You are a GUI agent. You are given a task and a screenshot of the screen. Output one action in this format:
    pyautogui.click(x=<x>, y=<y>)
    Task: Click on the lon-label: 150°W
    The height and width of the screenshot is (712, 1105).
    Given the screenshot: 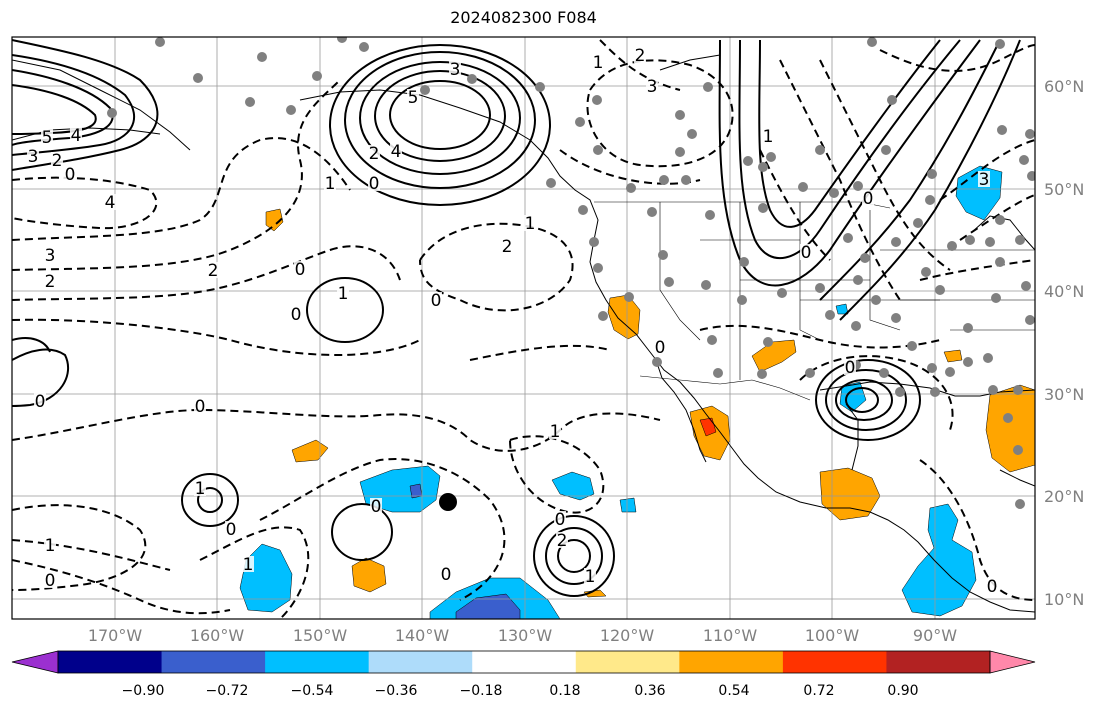 What is the action you would take?
    pyautogui.click(x=320, y=635)
    